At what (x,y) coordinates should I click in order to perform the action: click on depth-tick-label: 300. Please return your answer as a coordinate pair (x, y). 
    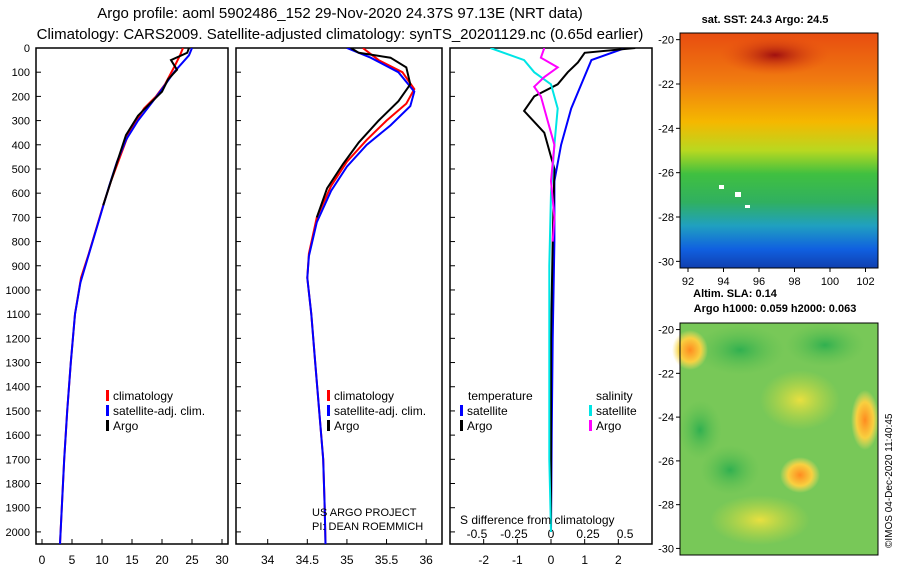
    Looking at the image, I should click on (21, 122).